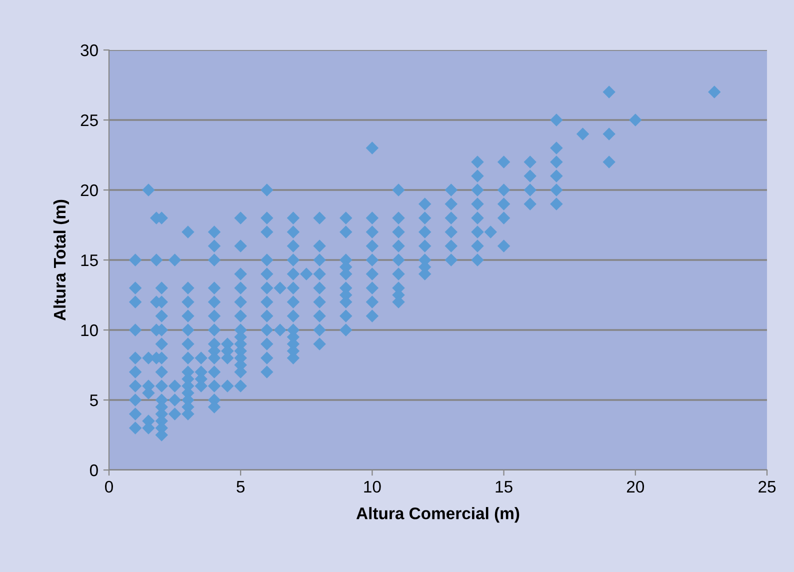 This screenshot has width=794, height=572. I want to click on x-tick-label: 25, so click(767, 486).